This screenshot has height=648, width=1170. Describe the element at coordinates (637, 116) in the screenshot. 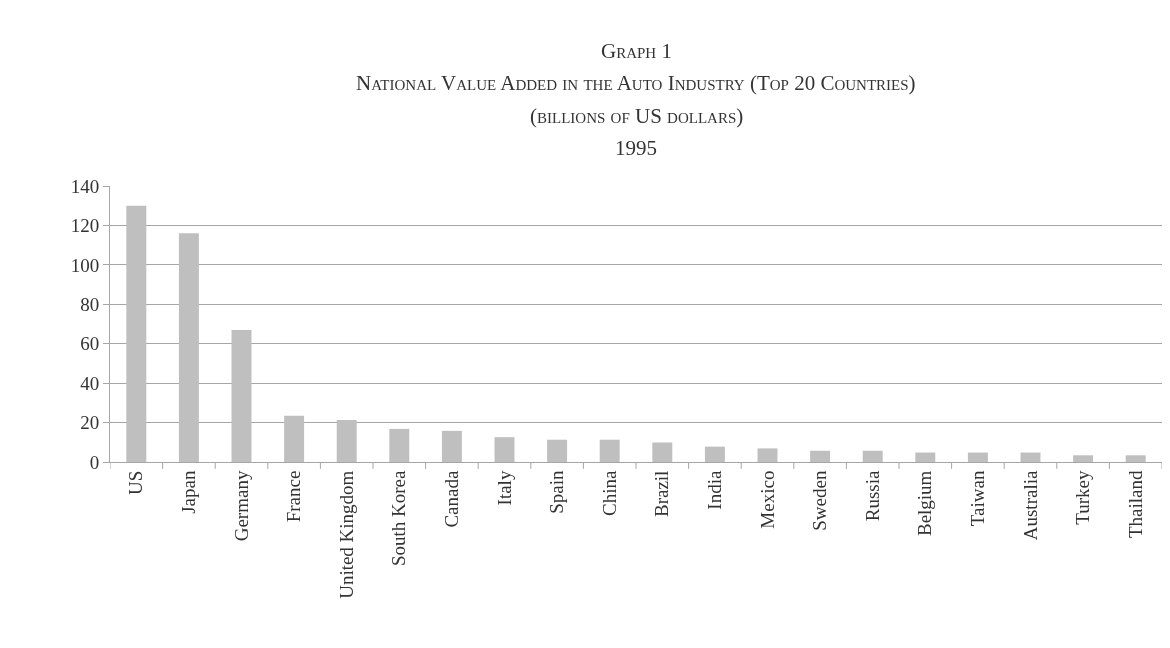

I see `chart-subtitle: (billions of US dollars)` at that location.